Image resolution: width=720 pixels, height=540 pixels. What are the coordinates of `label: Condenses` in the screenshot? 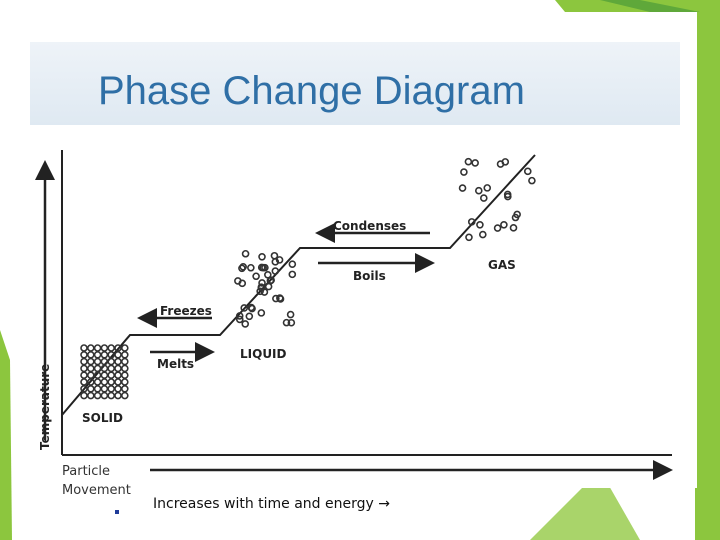 It's located at (369, 226).